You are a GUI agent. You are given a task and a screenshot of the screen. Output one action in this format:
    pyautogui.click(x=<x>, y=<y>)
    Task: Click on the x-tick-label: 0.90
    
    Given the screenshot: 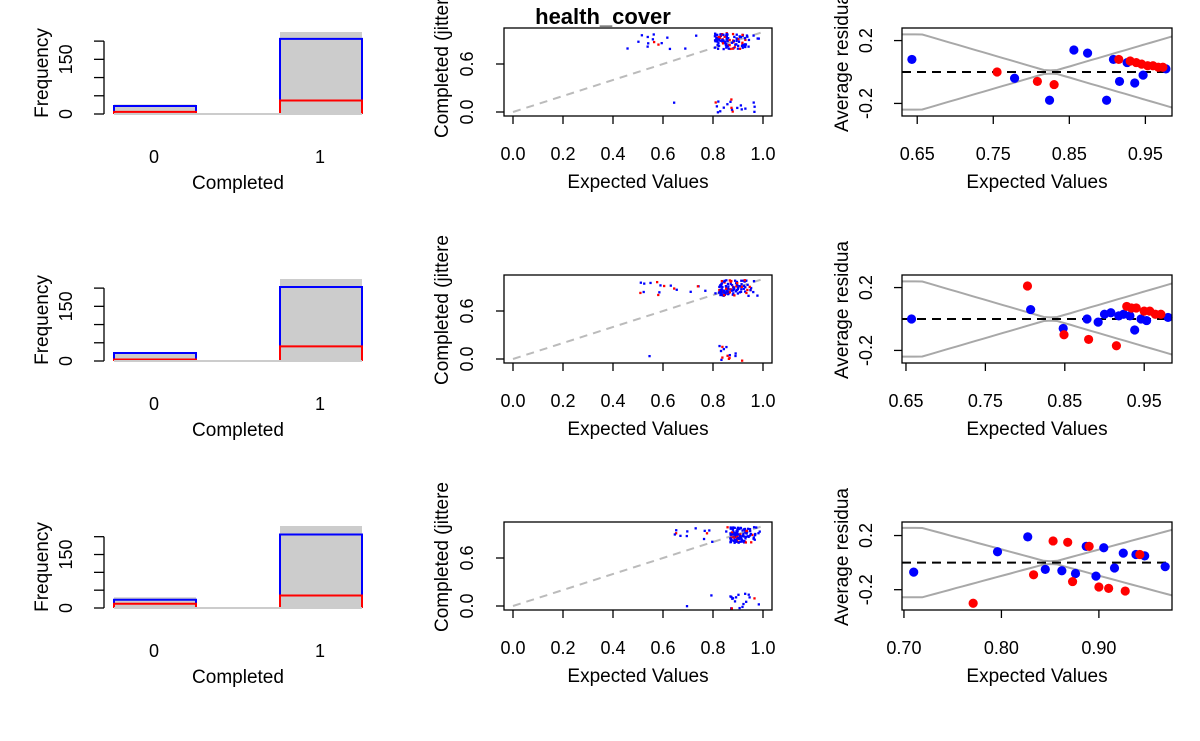 What is the action you would take?
    pyautogui.click(x=1098, y=648)
    